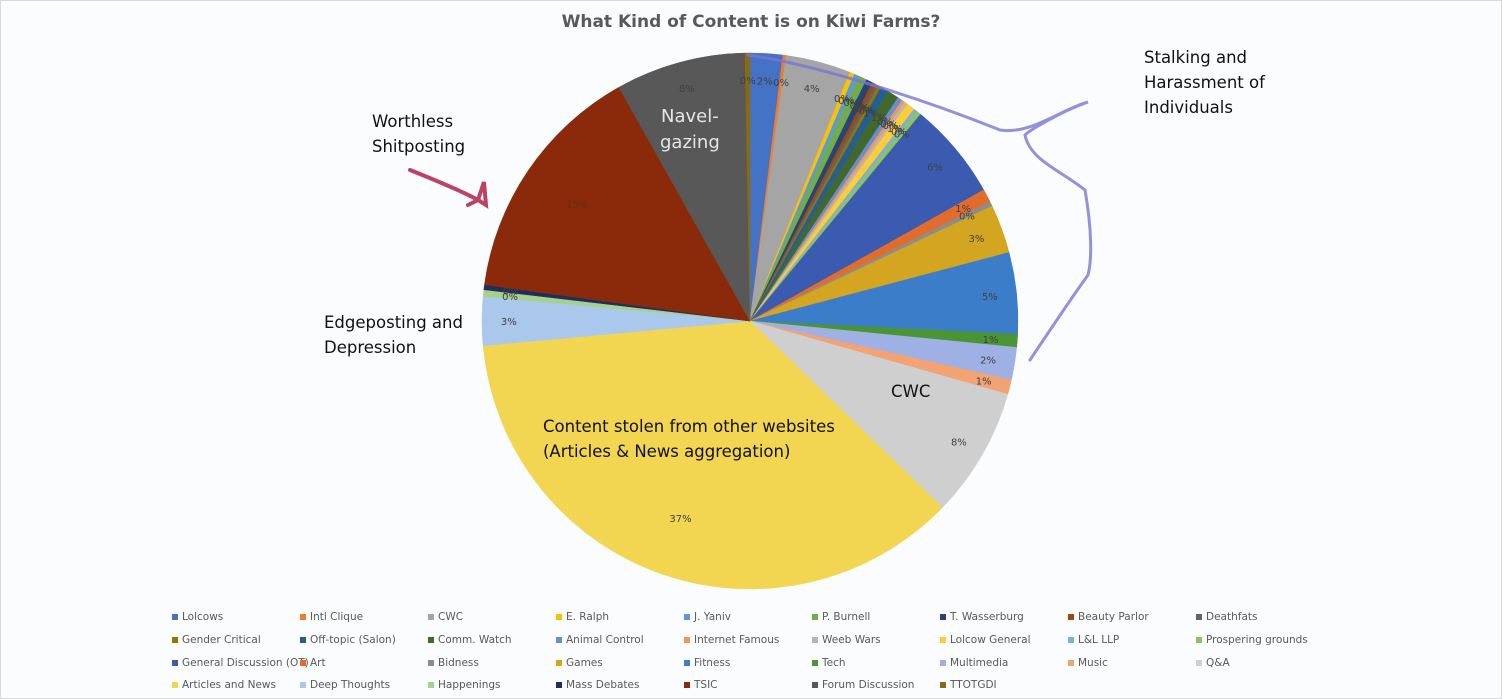 Image resolution: width=1502 pixels, height=699 pixels. I want to click on legend-label: TTOTGDI, so click(973, 685).